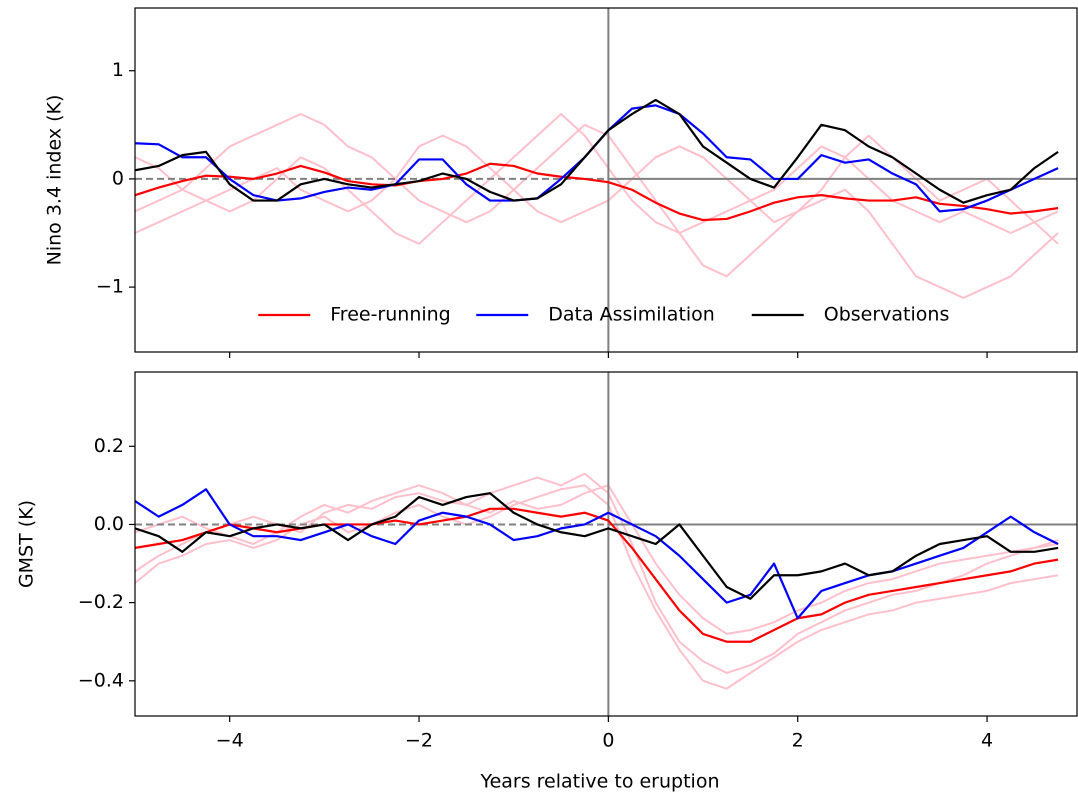 This screenshot has height=800, width=1078. Describe the element at coordinates (118, 178) in the screenshot. I see `y-tick-label: 0` at that location.